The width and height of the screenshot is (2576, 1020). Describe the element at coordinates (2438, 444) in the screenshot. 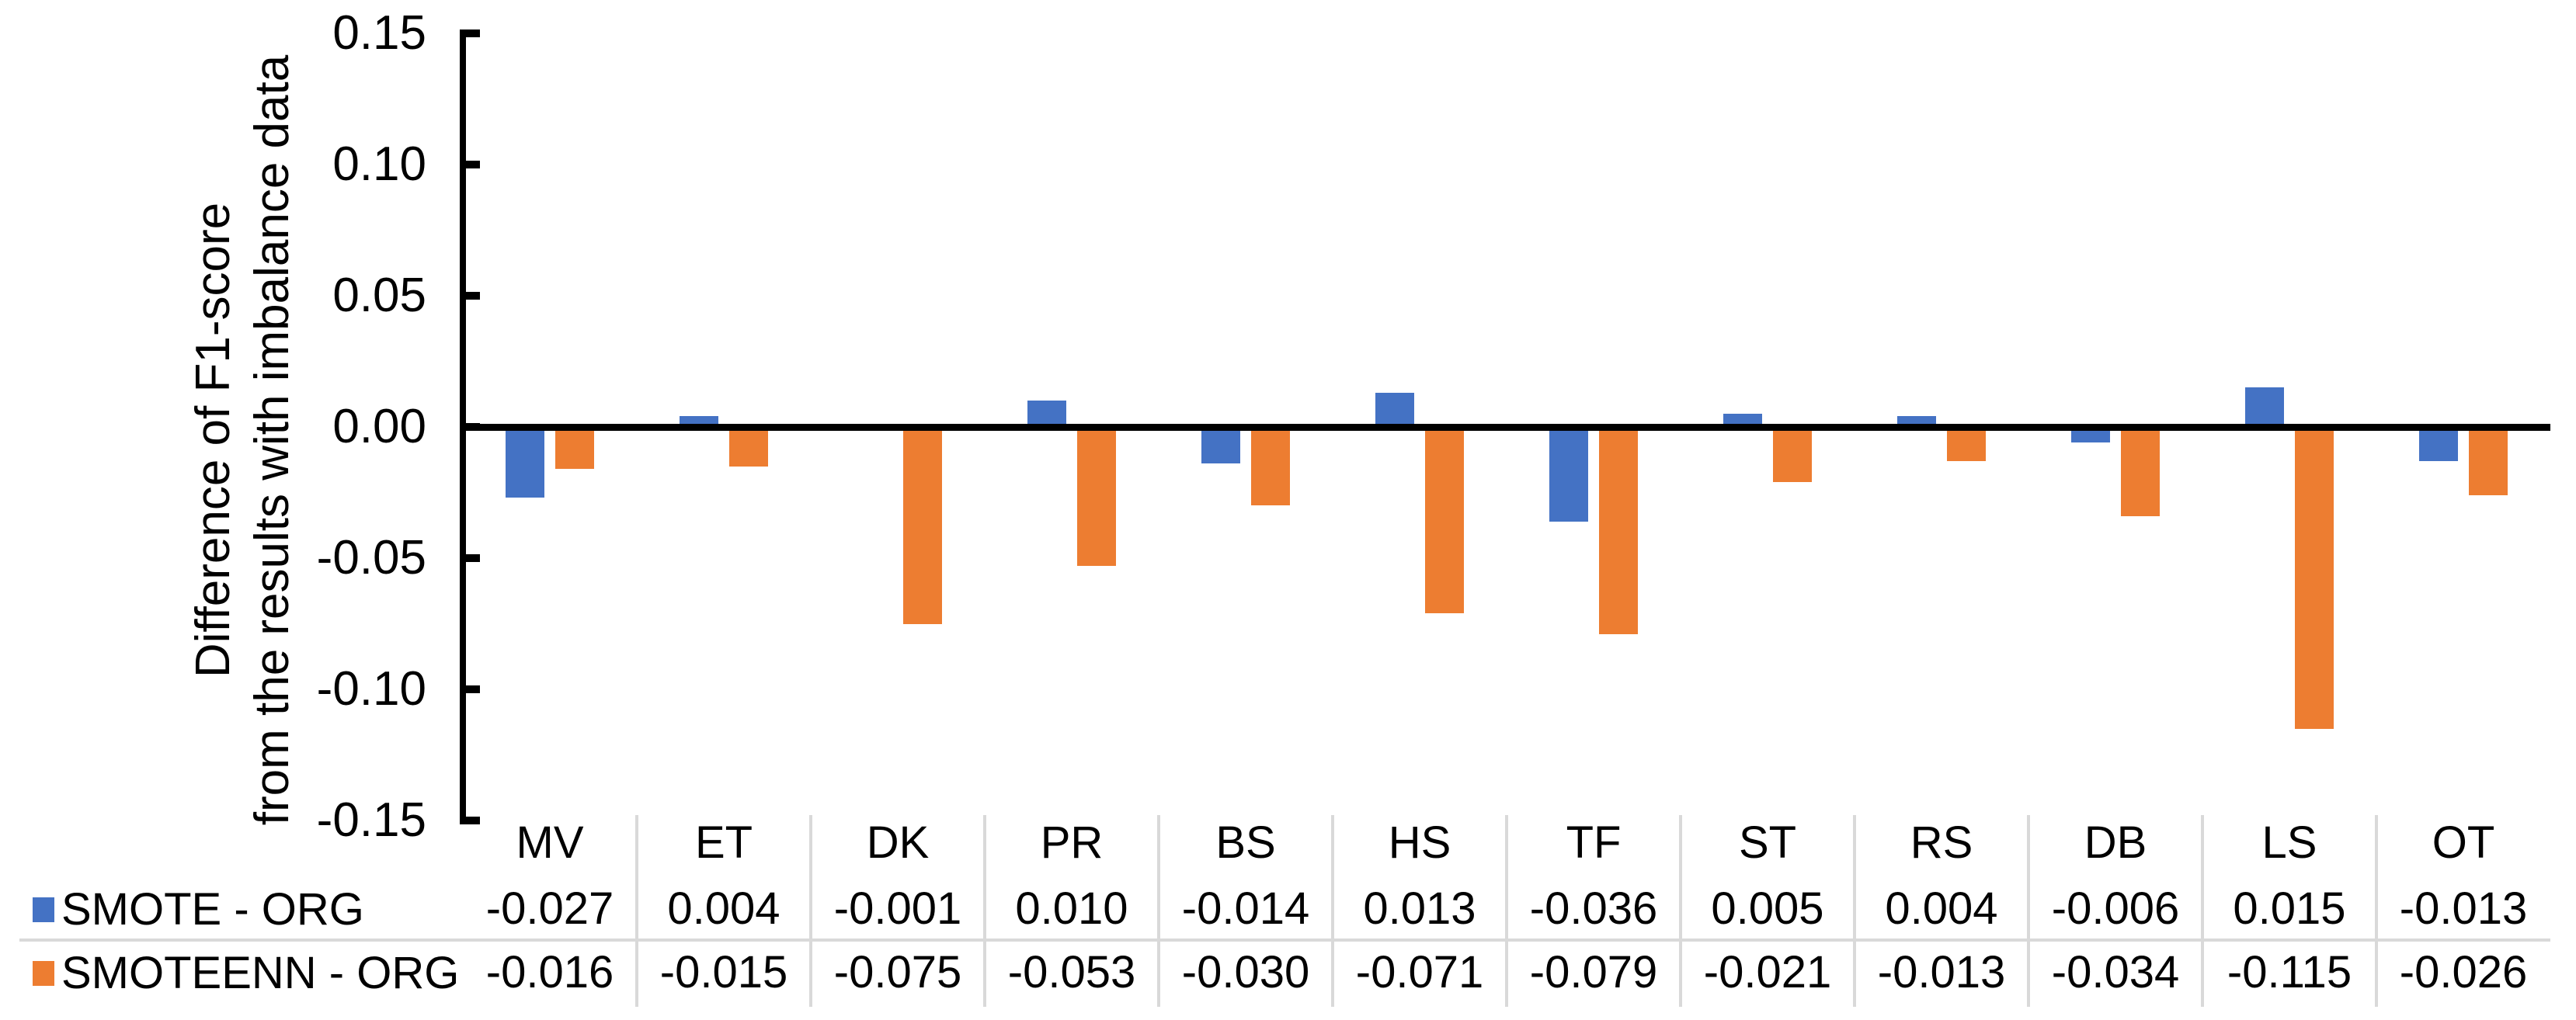

I see `bar-smote-OT` at that location.